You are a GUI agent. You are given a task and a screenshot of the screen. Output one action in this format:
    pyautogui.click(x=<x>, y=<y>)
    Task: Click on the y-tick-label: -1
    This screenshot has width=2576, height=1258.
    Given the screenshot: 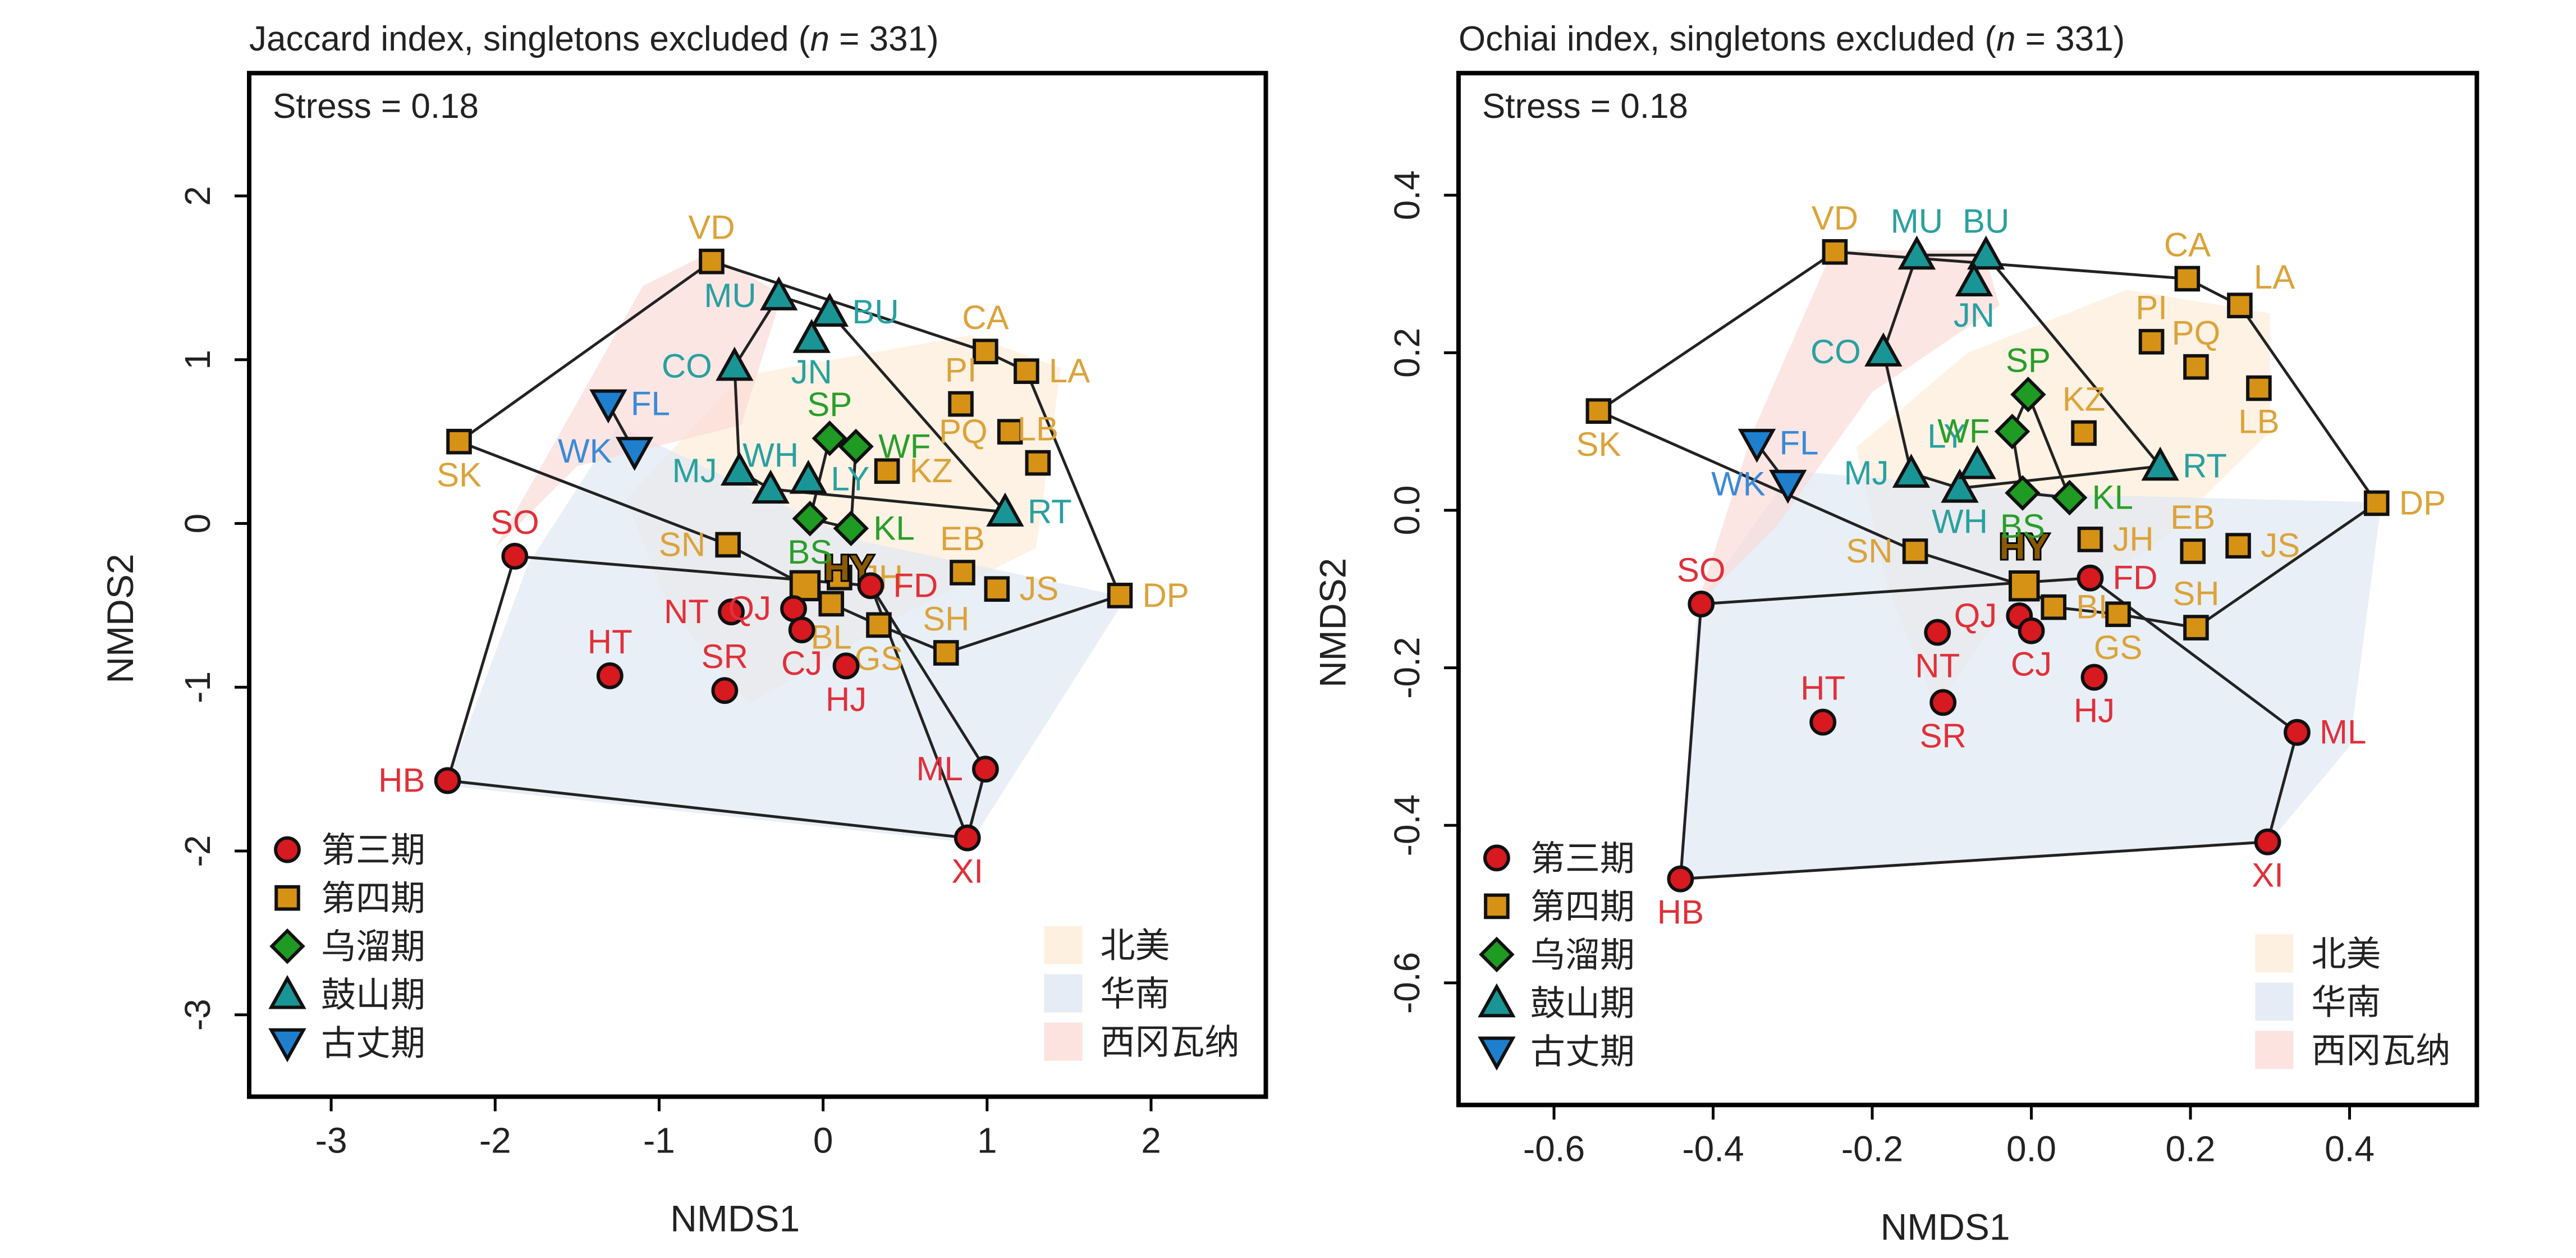 What is the action you would take?
    pyautogui.click(x=197, y=687)
    